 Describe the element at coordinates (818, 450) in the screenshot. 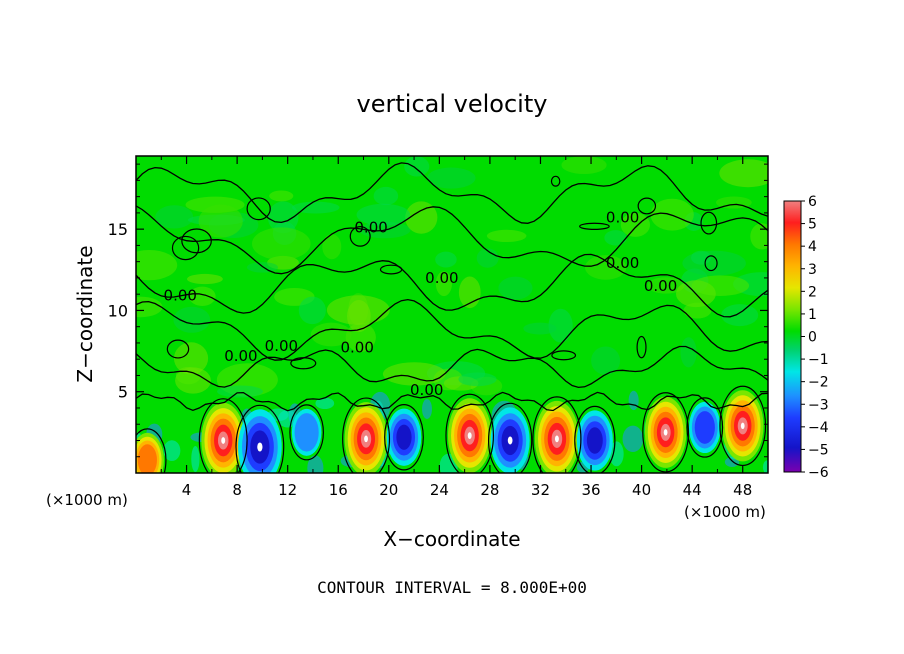

I see `colorbar-tick-label: −5` at that location.